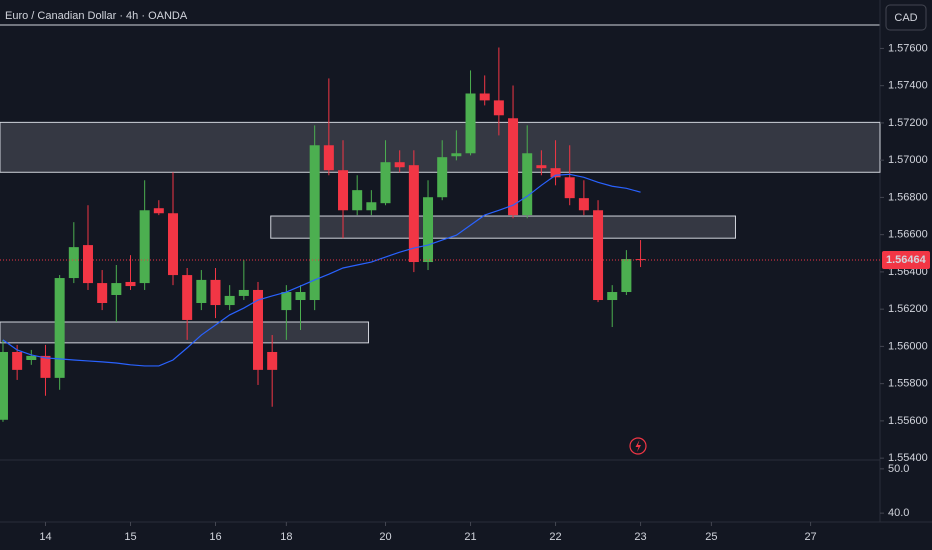 The width and height of the screenshot is (932, 550). Describe the element at coordinates (215, 537) in the screenshot. I see `x-tick-label: 16` at that location.